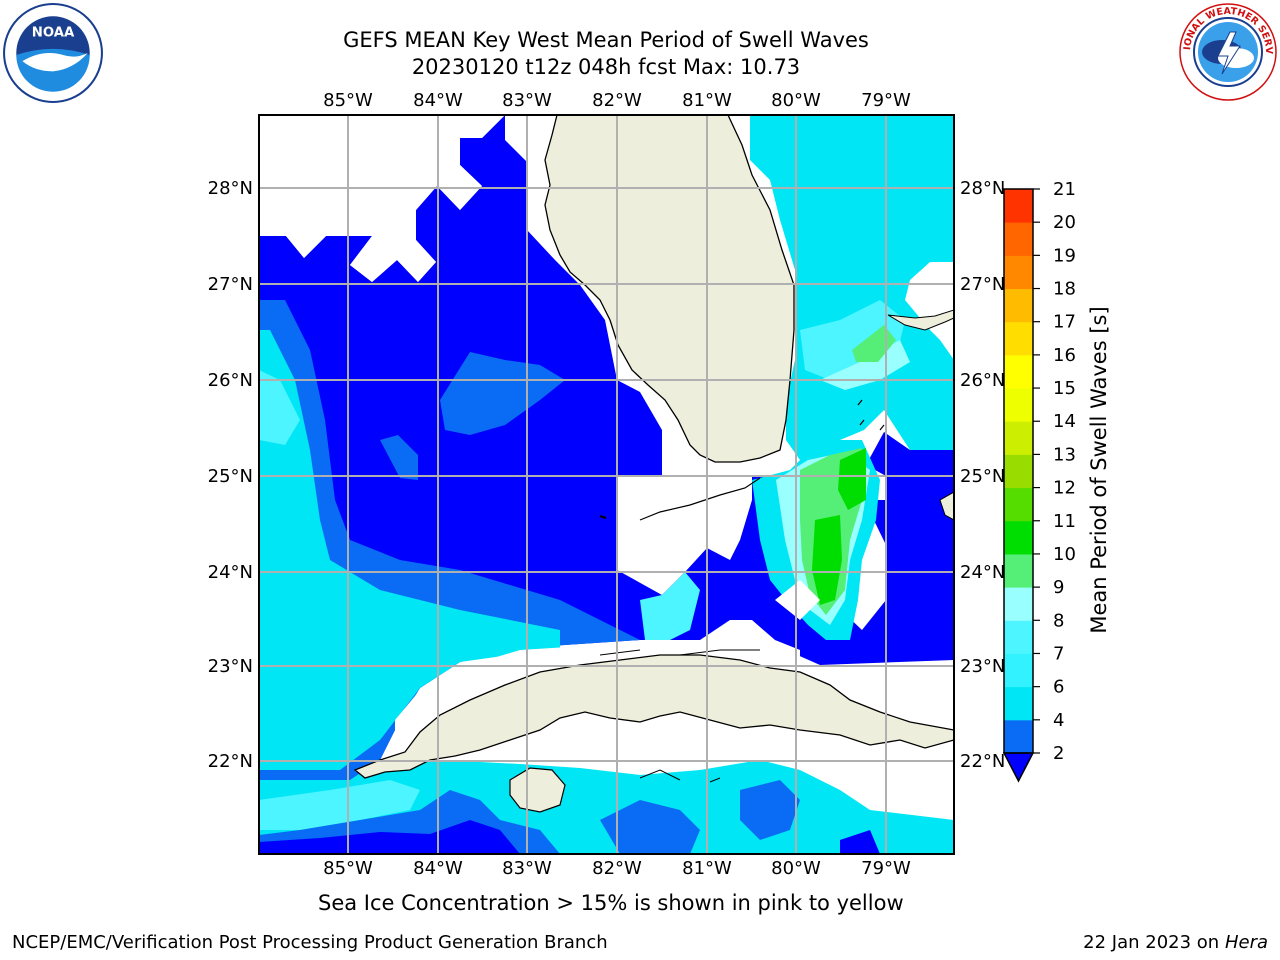 Image resolution: width=1280 pixels, height=960 pixels. Describe the element at coordinates (1064, 421) in the screenshot. I see `colorbar-tick-label: 14` at that location.